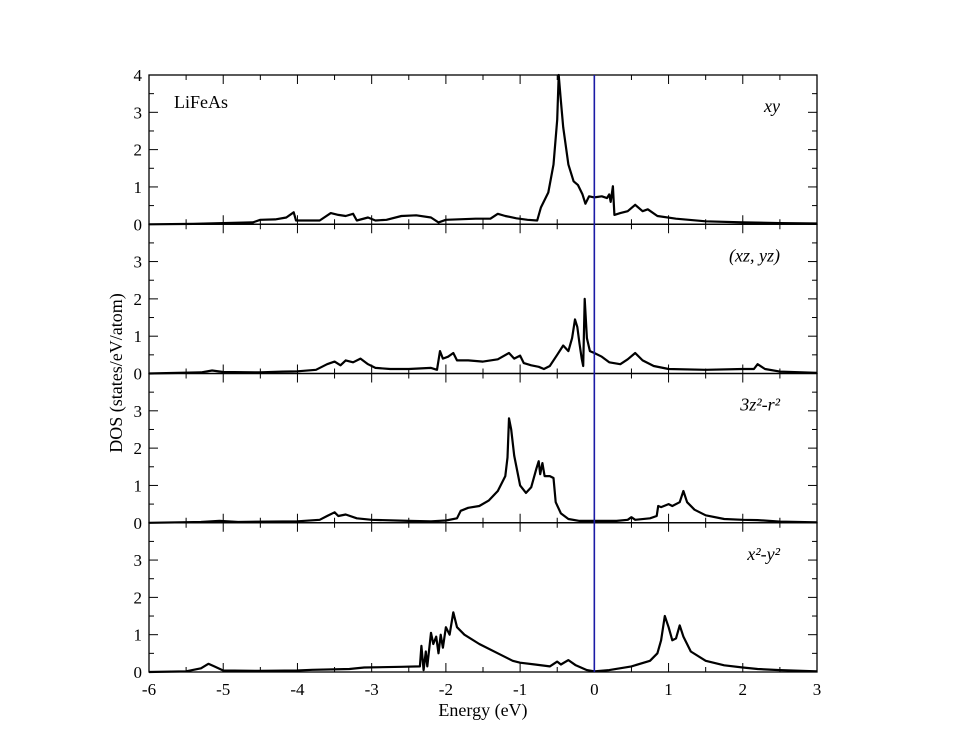 The height and width of the screenshot is (752, 967). Describe the element at coordinates (520, 689) in the screenshot. I see `x-tick-label: -1` at that location.